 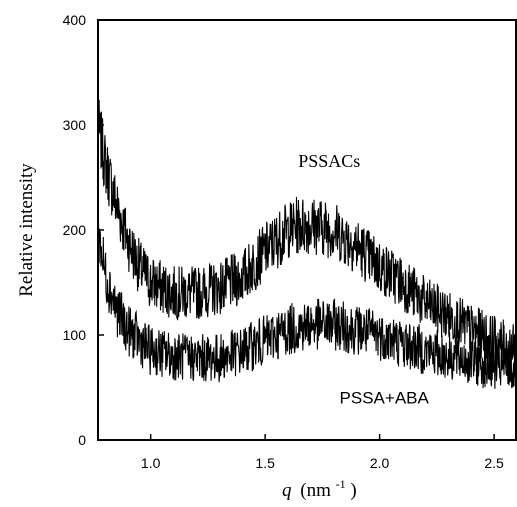 What do you see at coordinates (75, 335) in the screenshot?
I see `y-tick-label: 100` at bounding box center [75, 335].